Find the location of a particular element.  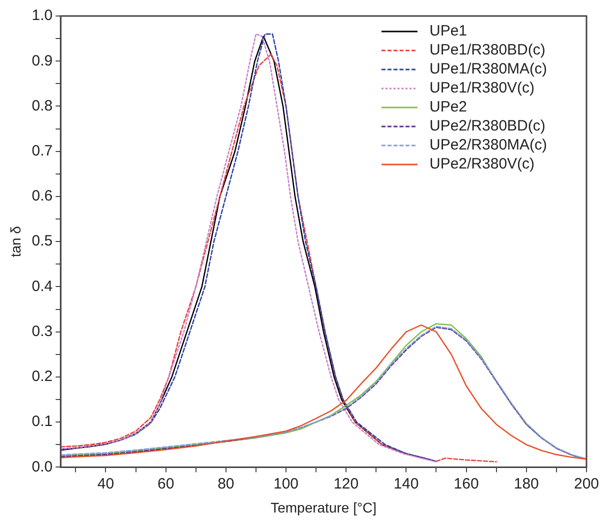

y-tick-label: 0.9 is located at coordinates (42, 61).